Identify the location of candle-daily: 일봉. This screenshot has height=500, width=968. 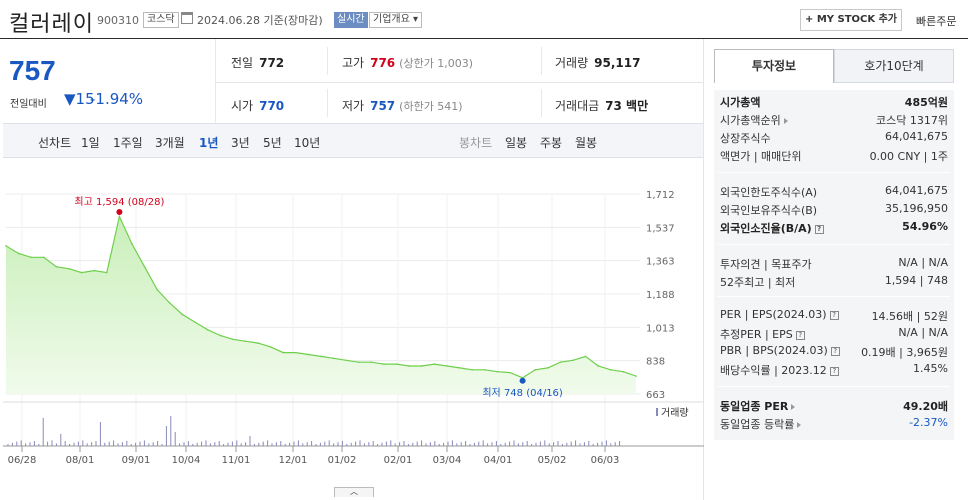
(516, 143).